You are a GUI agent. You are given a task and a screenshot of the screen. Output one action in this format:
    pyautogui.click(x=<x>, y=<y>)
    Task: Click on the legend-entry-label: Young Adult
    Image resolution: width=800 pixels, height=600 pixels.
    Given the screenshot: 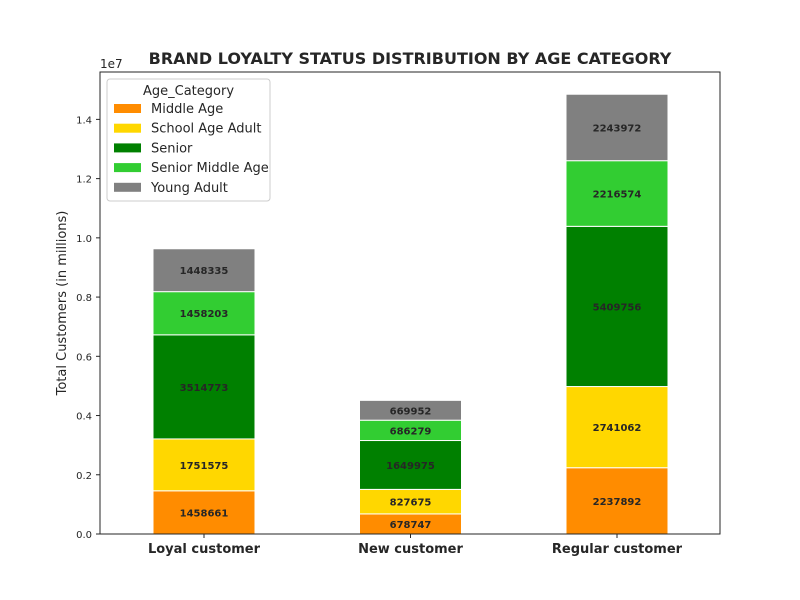 What is the action you would take?
    pyautogui.click(x=189, y=188)
    